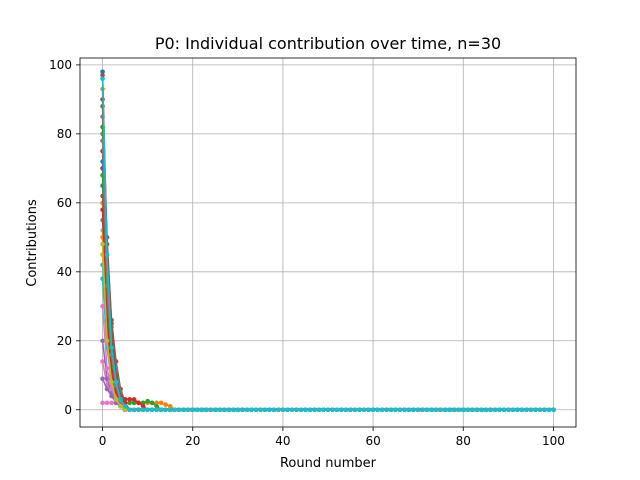 The image size is (640, 480). Describe the element at coordinates (103, 441) in the screenshot. I see `x-tick-label: 0` at that location.